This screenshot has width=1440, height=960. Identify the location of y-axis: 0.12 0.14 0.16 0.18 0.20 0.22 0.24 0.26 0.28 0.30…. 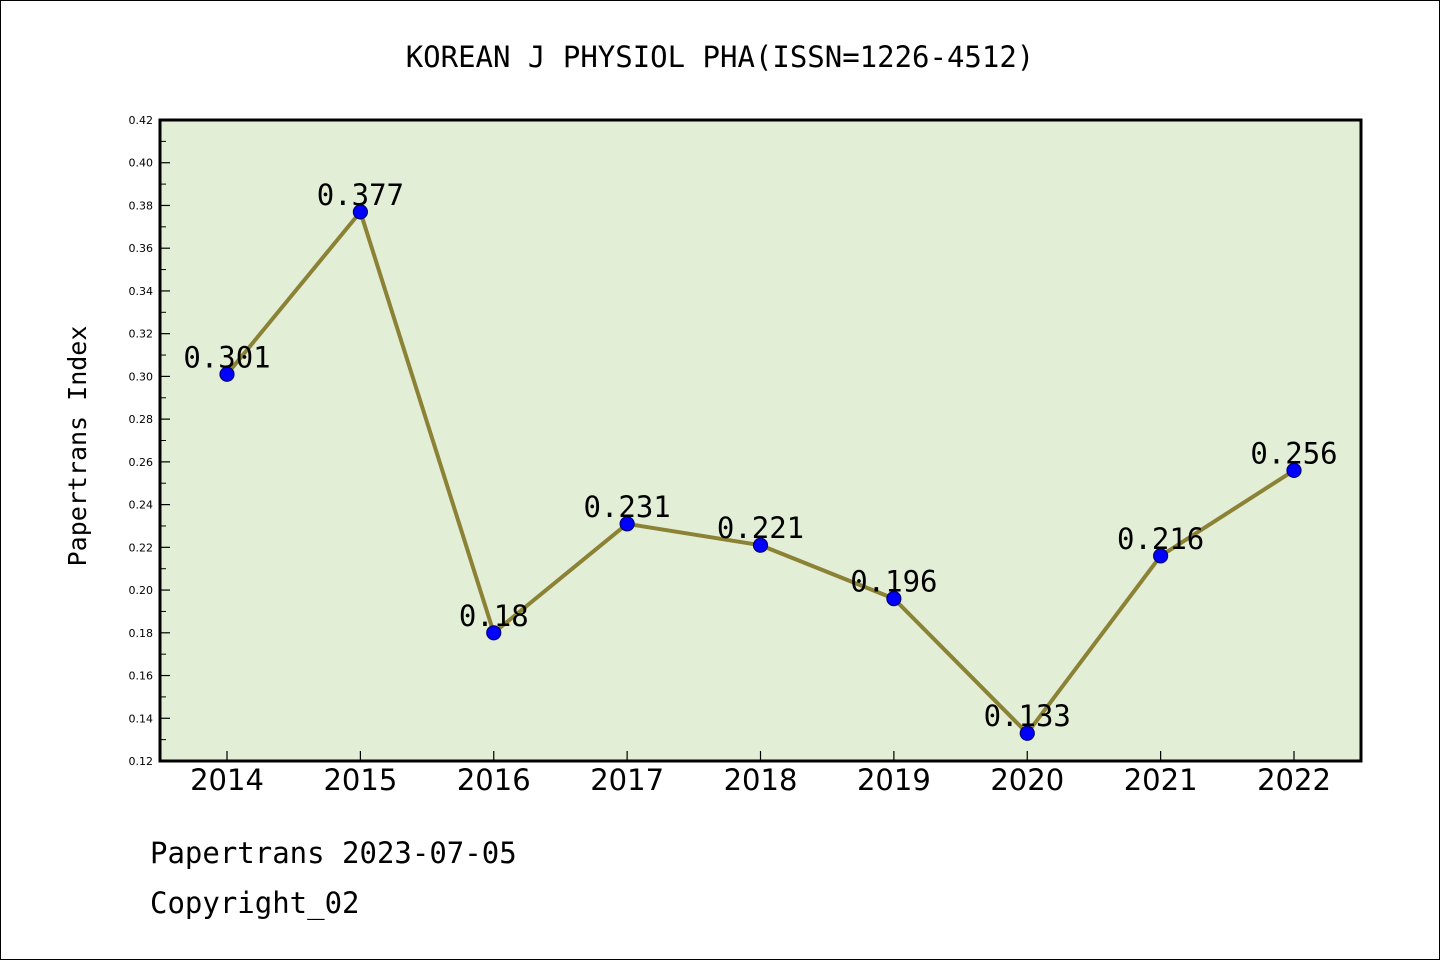
(149, 441).